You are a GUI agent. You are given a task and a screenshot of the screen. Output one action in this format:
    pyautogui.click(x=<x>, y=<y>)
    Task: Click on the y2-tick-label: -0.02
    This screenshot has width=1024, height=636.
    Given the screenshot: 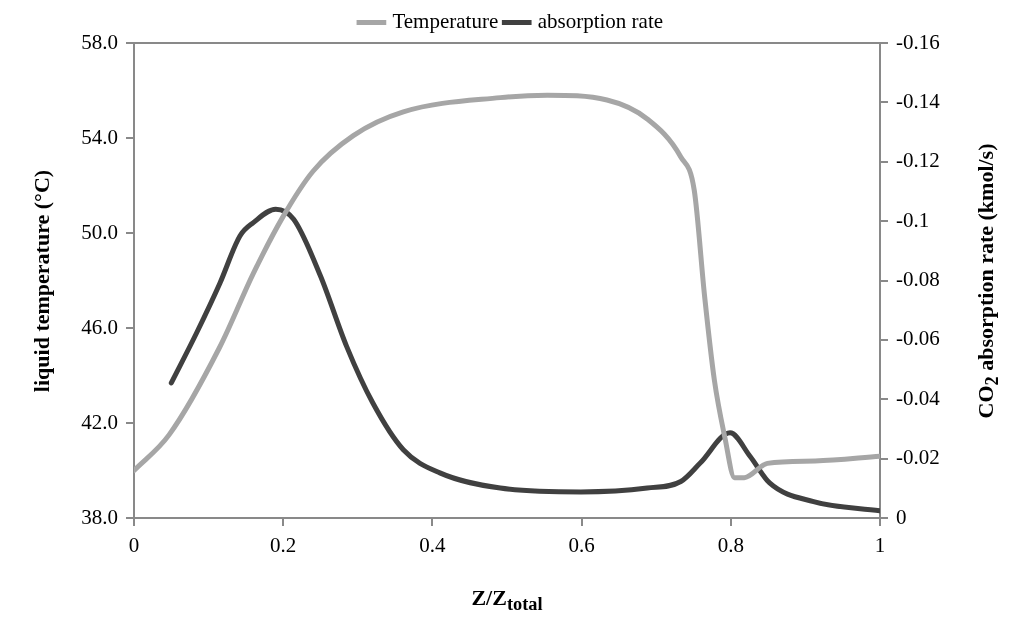 What is the action you would take?
    pyautogui.click(x=918, y=457)
    